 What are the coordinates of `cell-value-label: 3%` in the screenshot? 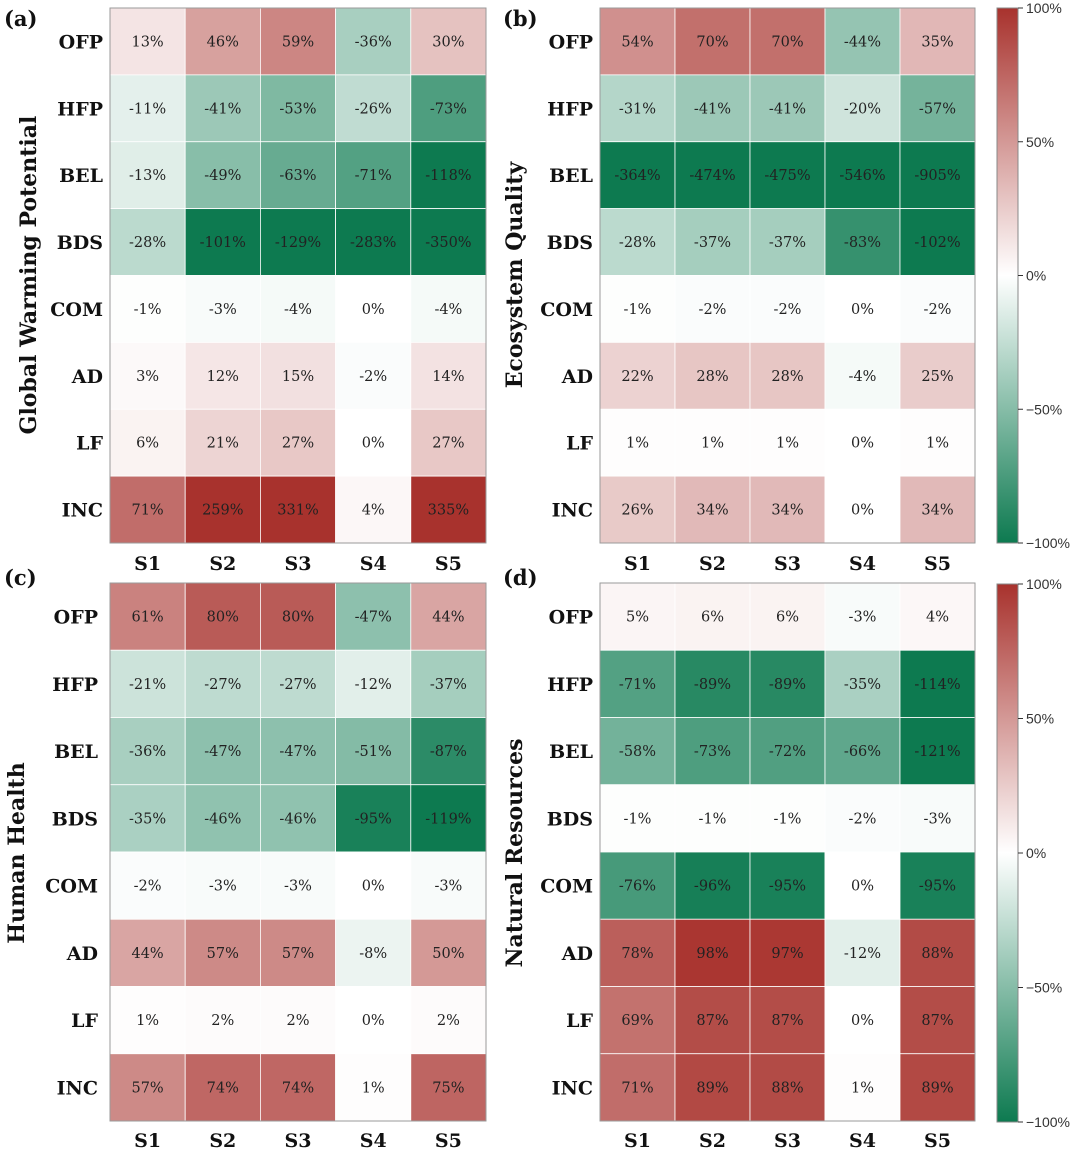 It's located at (147, 377).